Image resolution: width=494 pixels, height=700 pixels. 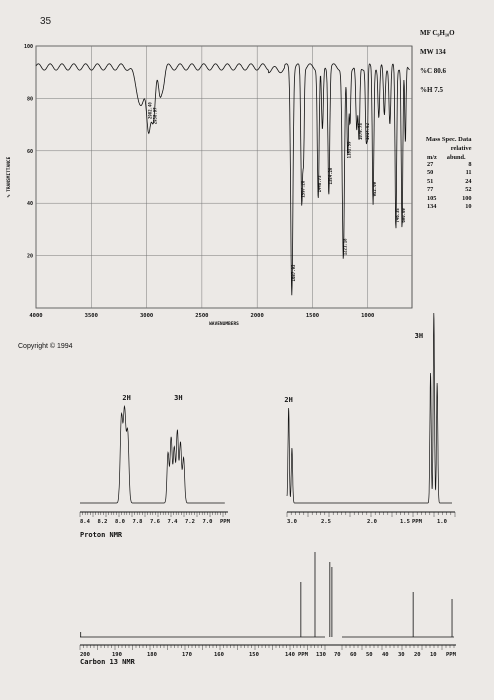 What do you see at coordinates (45, 346) in the screenshot?
I see `copyright-notice: Copyright © 1994` at bounding box center [45, 346].